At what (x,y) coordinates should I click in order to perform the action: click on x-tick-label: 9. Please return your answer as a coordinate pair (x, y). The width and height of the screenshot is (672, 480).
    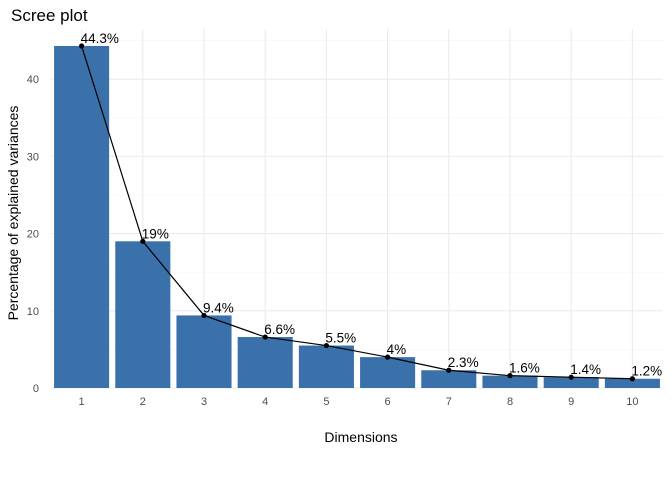
    Looking at the image, I should click on (571, 402).